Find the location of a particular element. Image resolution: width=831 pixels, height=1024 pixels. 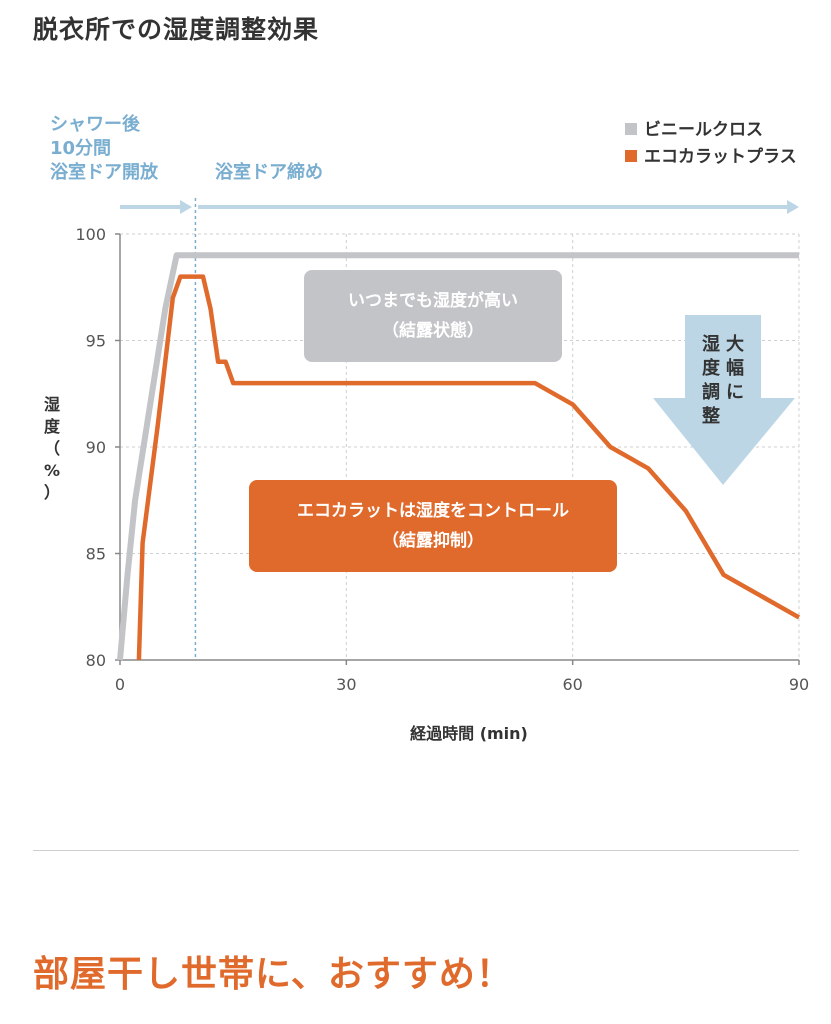

big-adjust-label: 大幅に 湿度調整 is located at coordinates (722, 380).